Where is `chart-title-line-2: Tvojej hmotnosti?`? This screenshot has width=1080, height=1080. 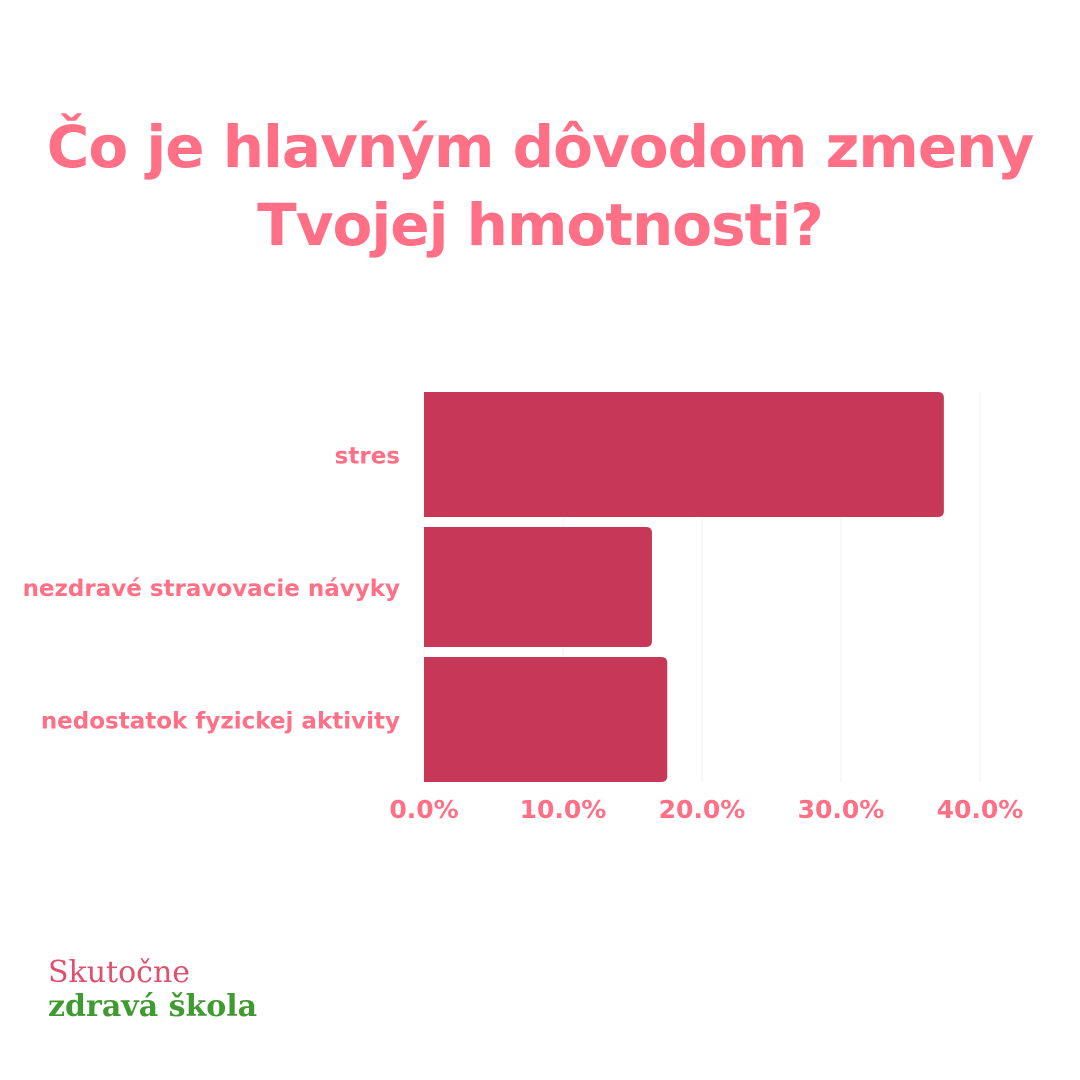 chart-title-line-2: Tvojej hmotnosti? is located at coordinates (540, 225).